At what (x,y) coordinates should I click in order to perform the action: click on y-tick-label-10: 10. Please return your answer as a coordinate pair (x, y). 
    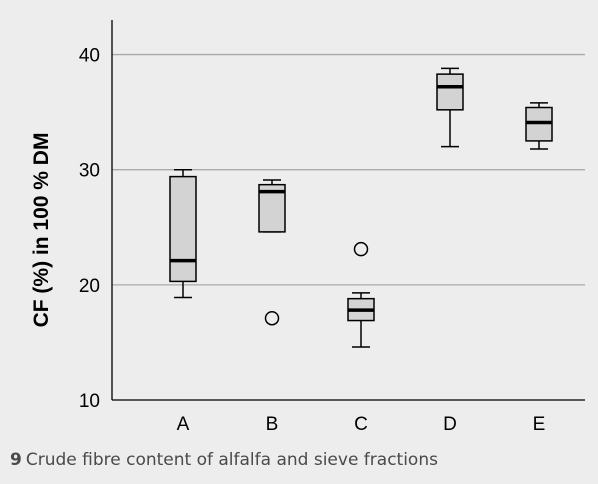
    Looking at the image, I should click on (89, 401).